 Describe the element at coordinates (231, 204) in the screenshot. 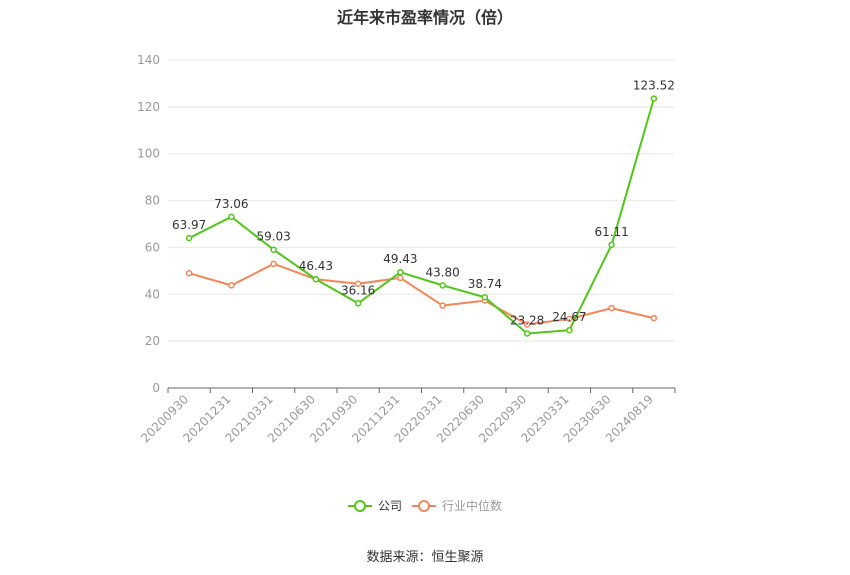

I see `data-label-company: 73.06` at that location.